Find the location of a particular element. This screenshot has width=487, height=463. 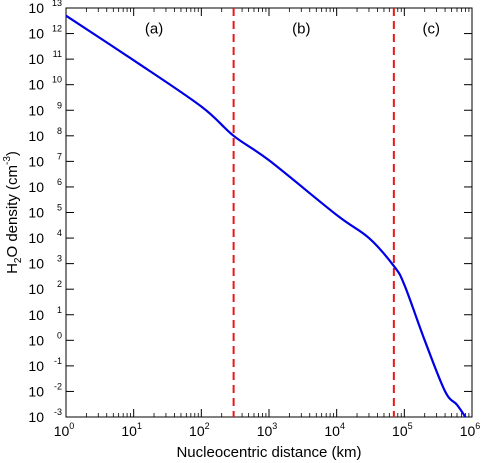

region-label: (c) is located at coordinates (432, 29).